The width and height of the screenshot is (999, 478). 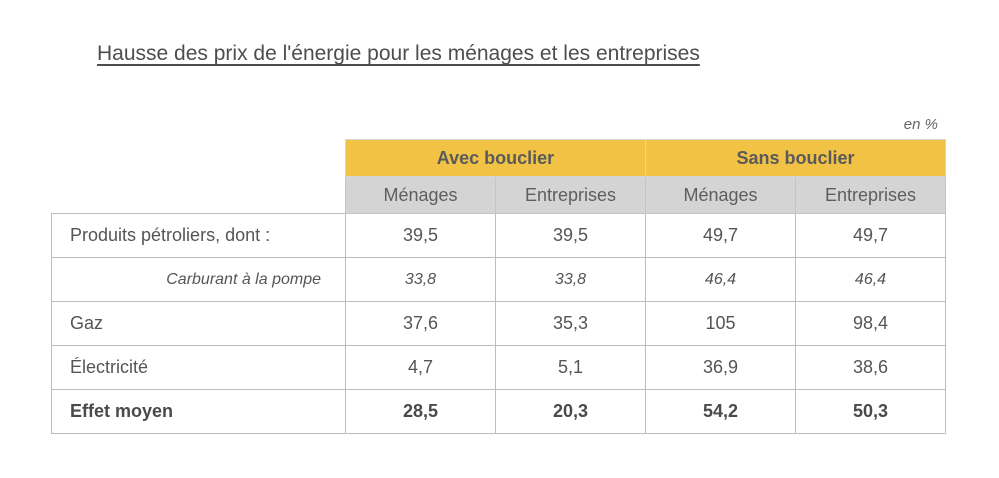 What do you see at coordinates (870, 411) in the screenshot?
I see `table-cell: 50,3` at bounding box center [870, 411].